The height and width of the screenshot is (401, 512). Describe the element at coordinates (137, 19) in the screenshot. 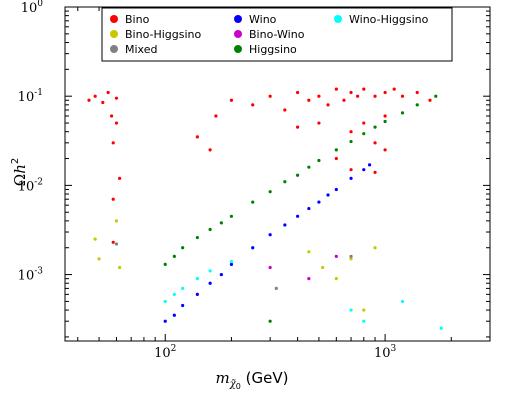

I see `legend-label: Bino` at that location.